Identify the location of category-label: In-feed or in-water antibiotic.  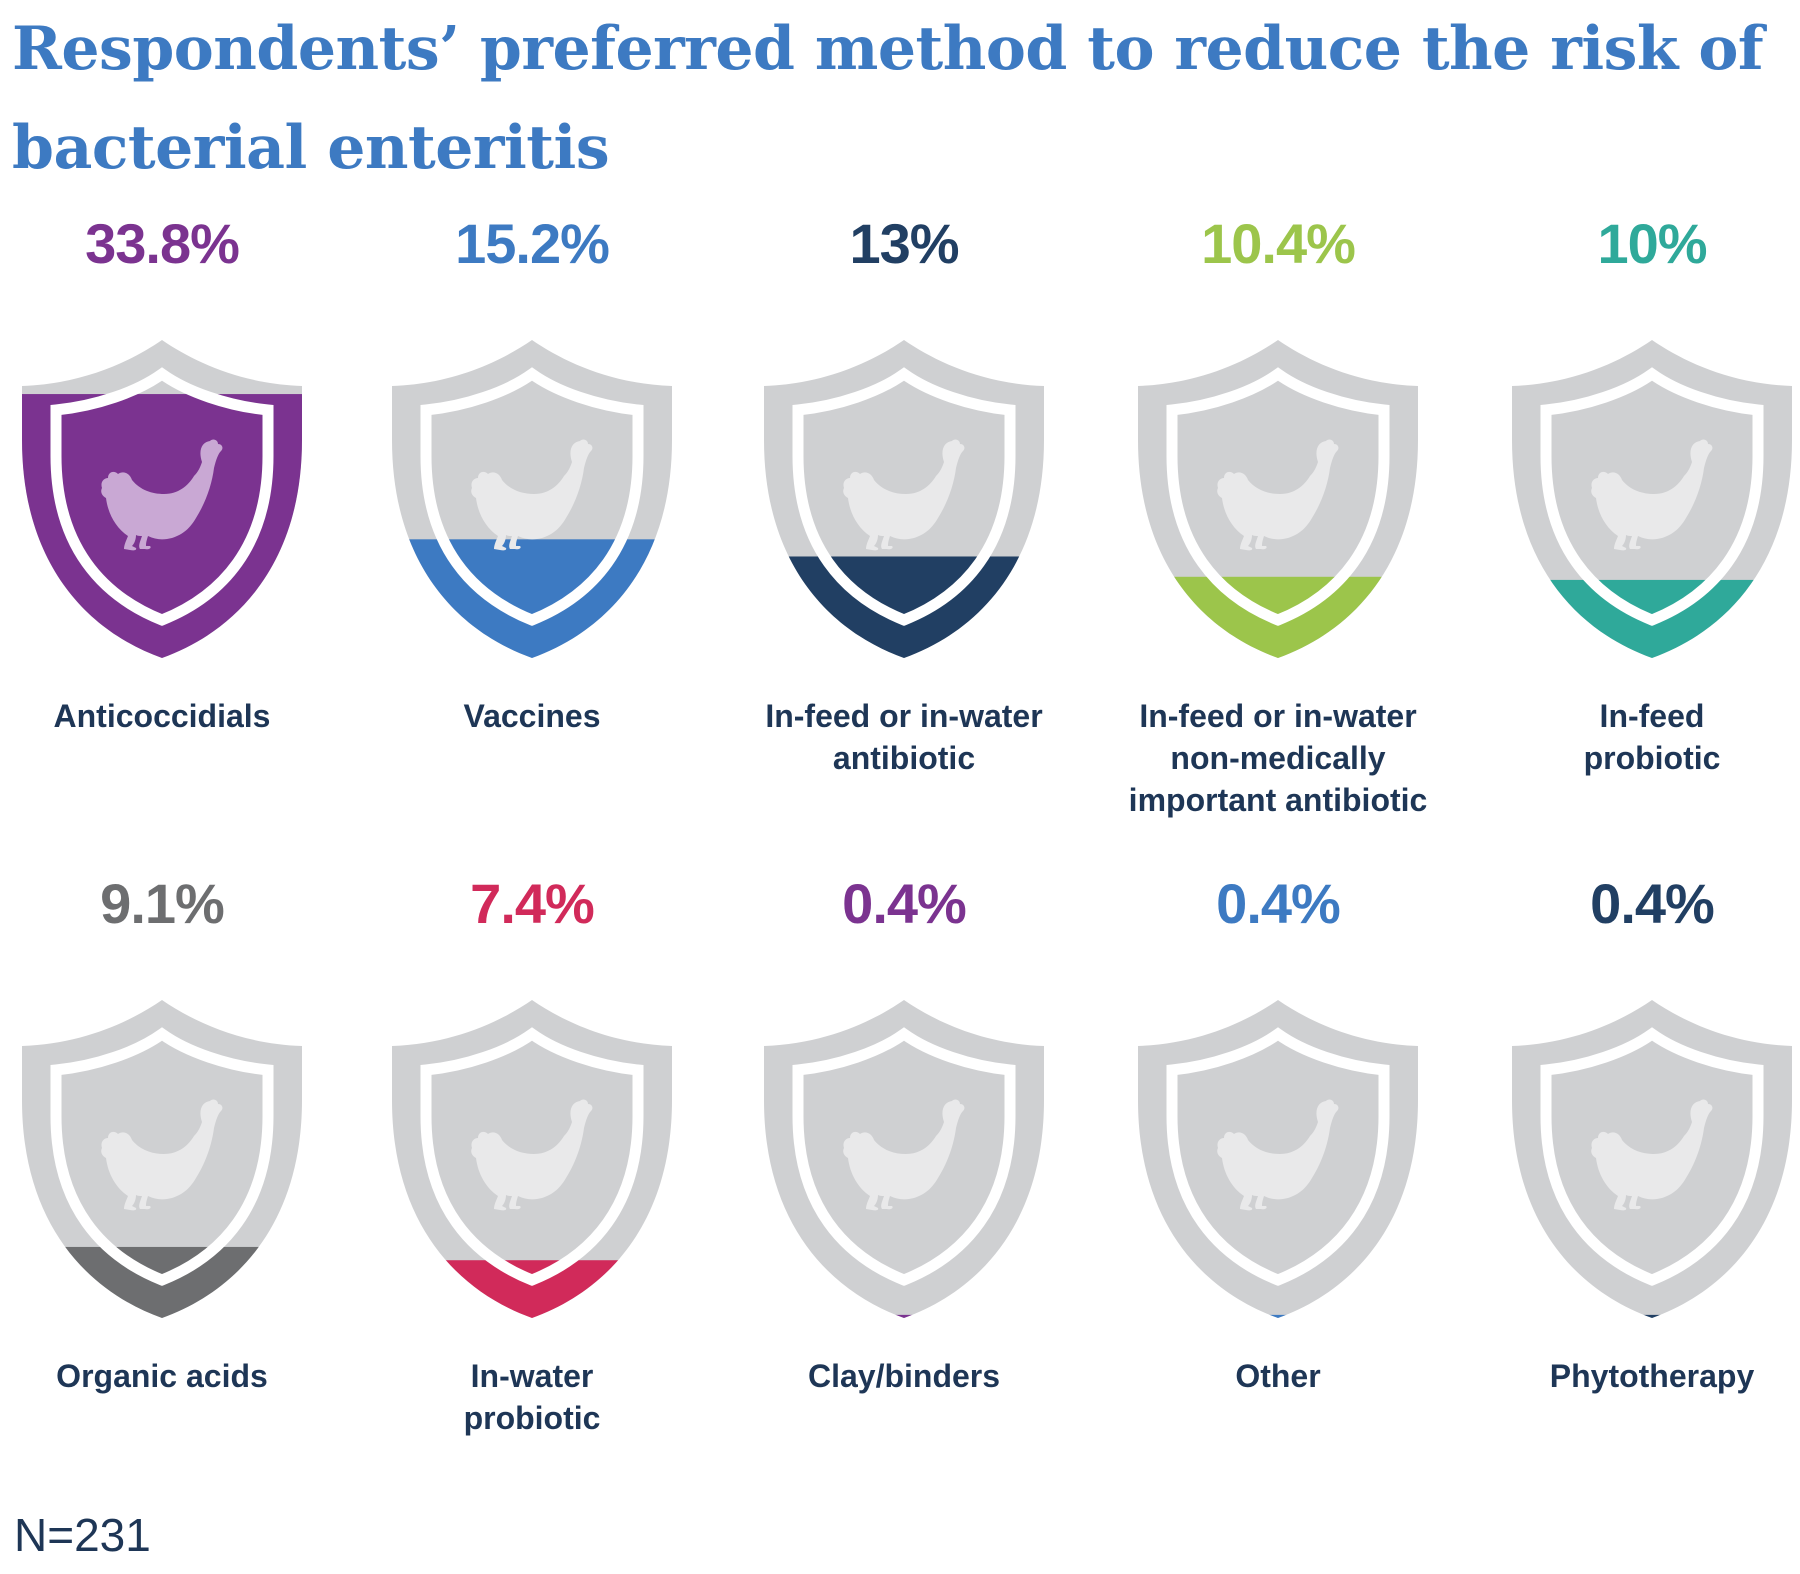
(904, 737).